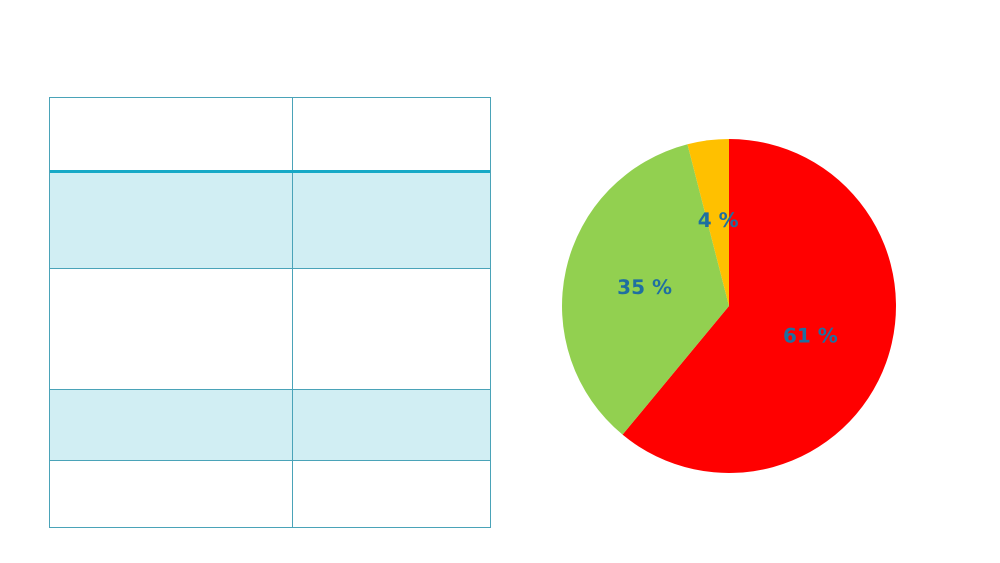  Describe the element at coordinates (644, 287) in the screenshot. I see `data-label: 35 %` at that location.